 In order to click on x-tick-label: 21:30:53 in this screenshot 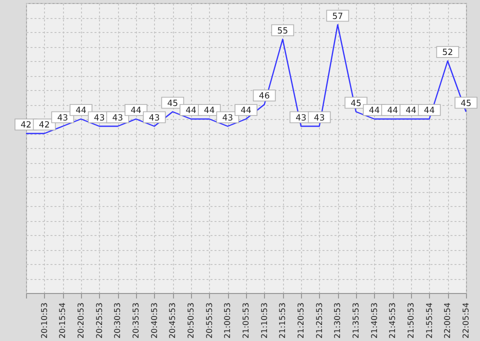, I will do `click(337, 320)`.